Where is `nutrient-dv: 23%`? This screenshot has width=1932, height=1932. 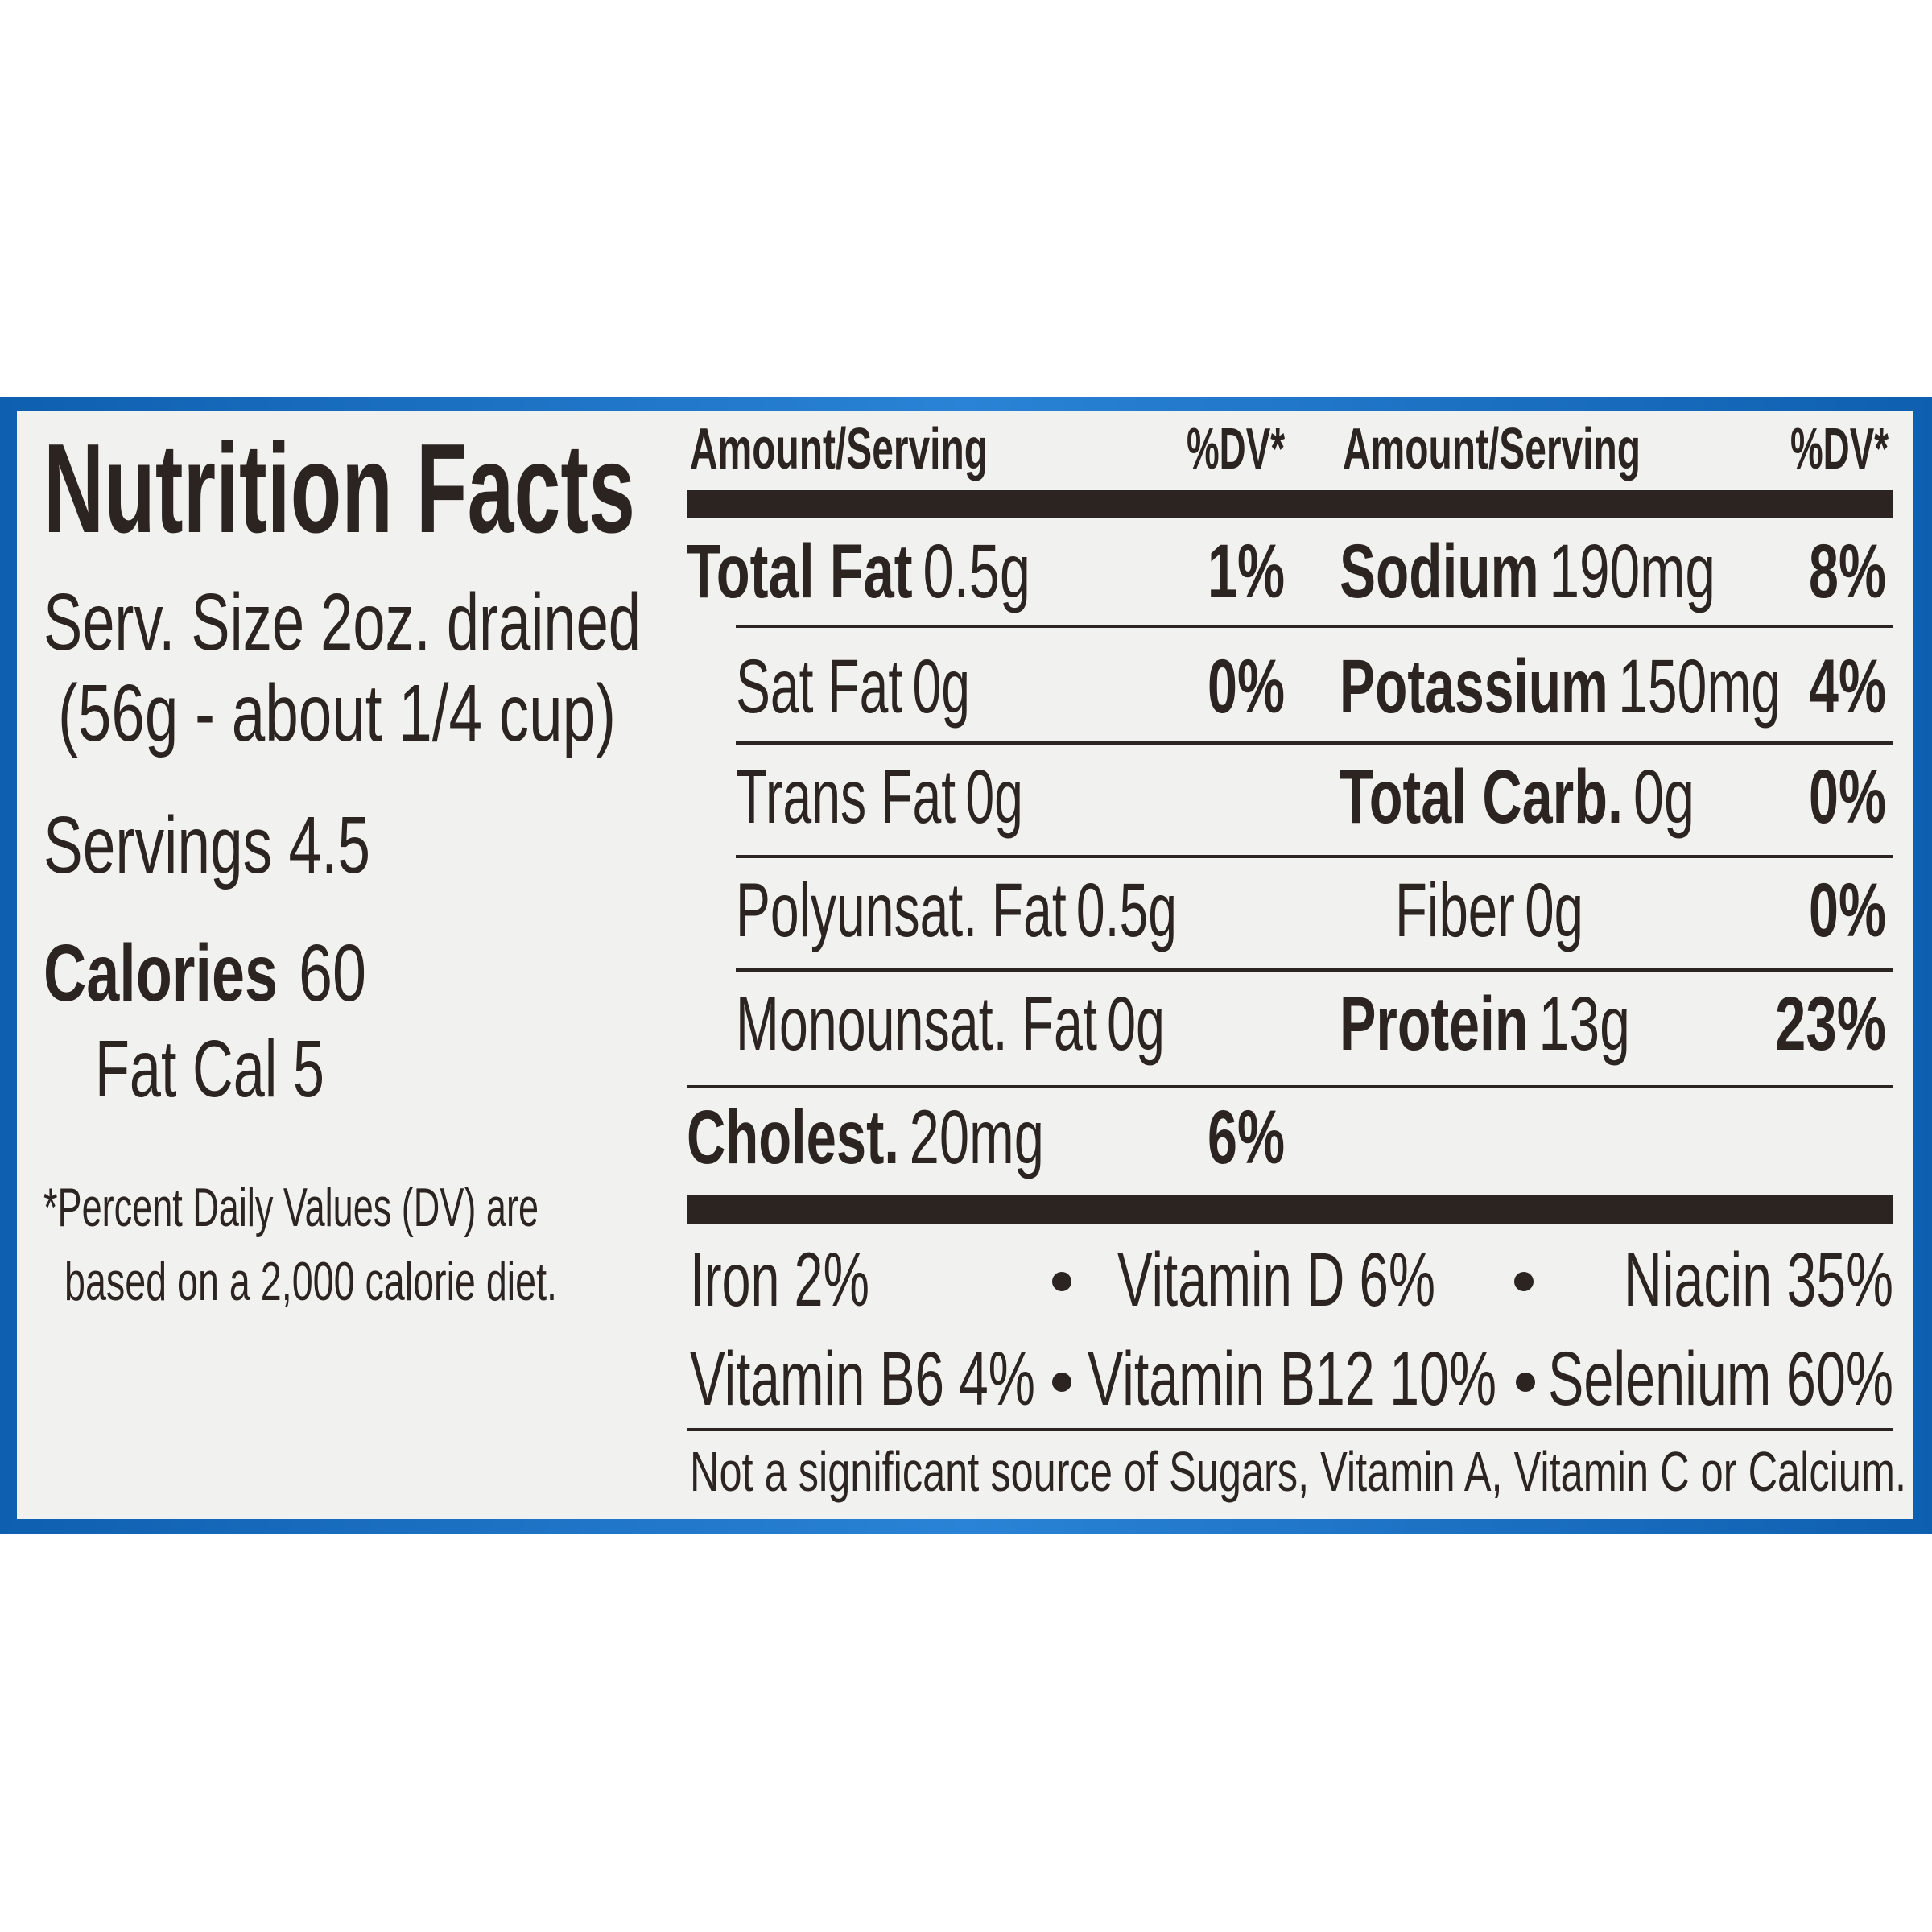 nutrient-dv: 23% is located at coordinates (1830, 1024).